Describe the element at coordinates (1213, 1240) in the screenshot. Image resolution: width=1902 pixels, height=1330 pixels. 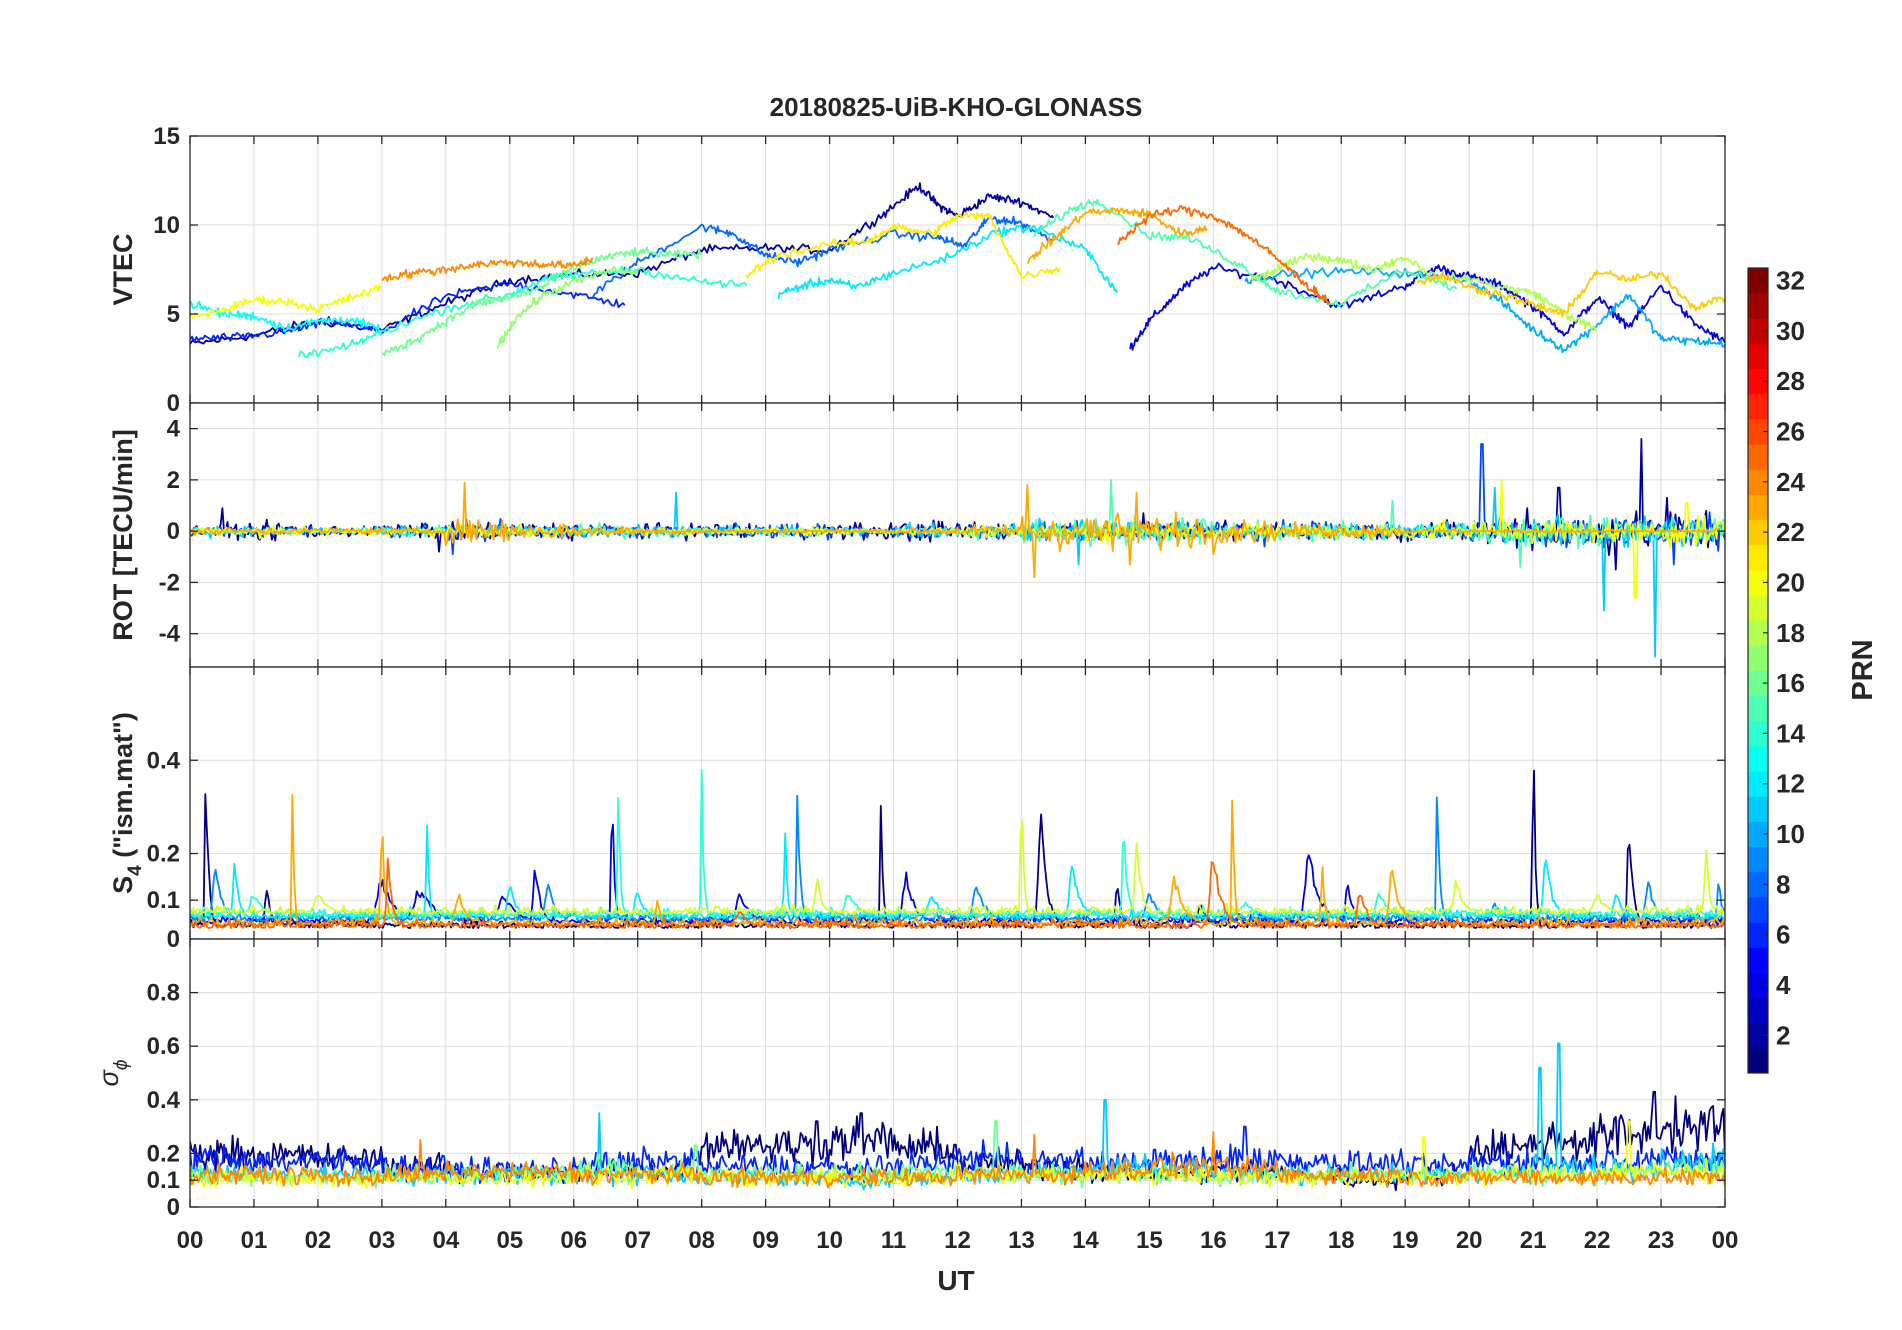
I see `x-tick-label: 16` at that location.